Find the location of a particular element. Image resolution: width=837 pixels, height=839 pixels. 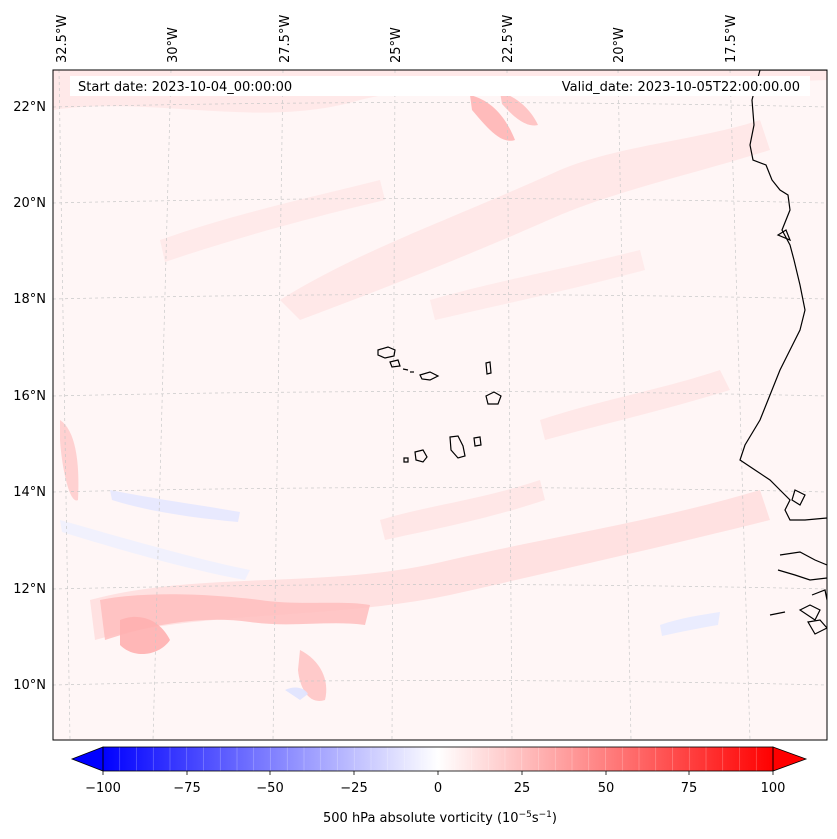

cb-tick-label: −100 is located at coordinates (103, 788).